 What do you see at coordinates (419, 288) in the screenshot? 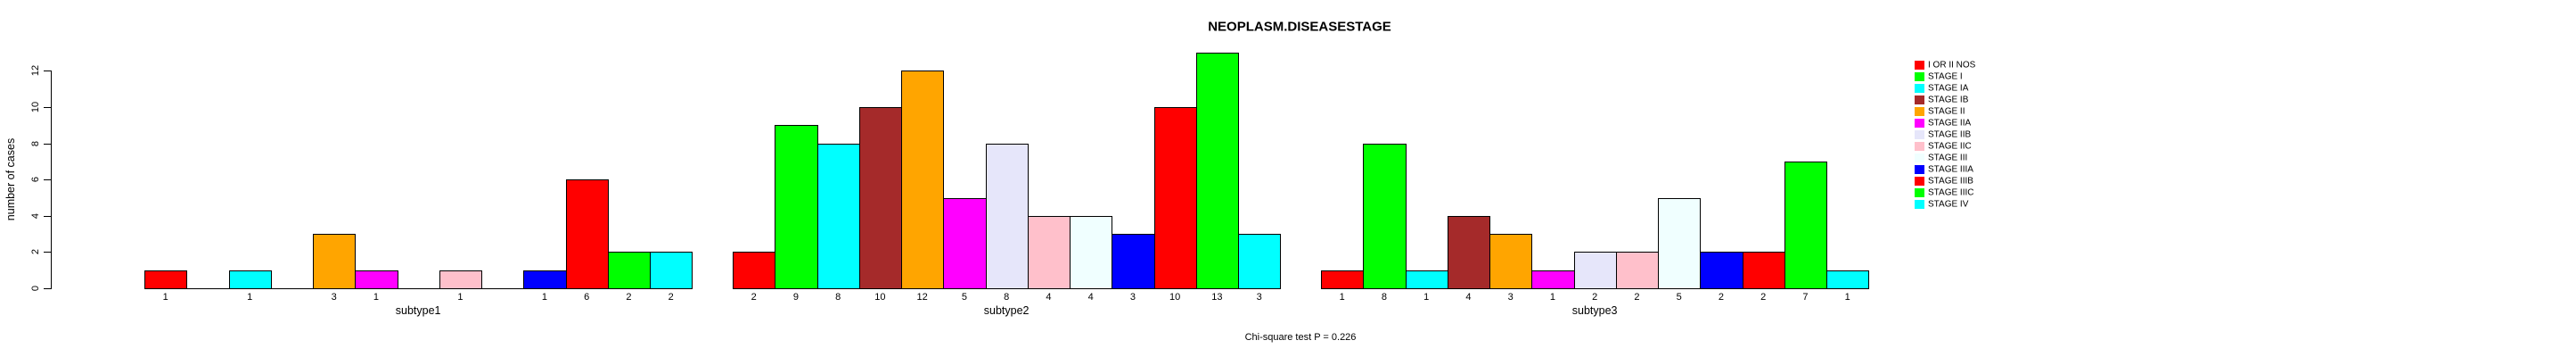
I see `x-axis-baseline` at bounding box center [419, 288].